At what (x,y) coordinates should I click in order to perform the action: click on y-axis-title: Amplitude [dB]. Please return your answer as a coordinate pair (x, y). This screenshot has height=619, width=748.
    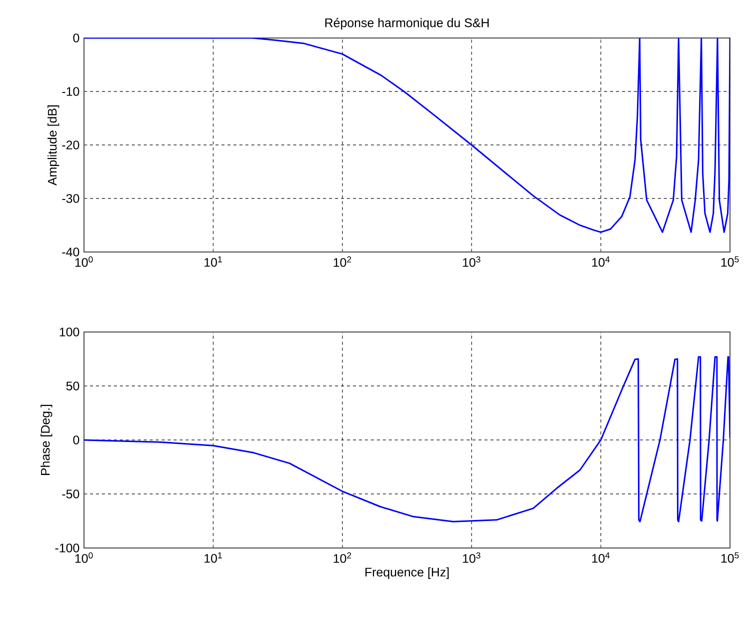
    Looking at the image, I should click on (54, 145).